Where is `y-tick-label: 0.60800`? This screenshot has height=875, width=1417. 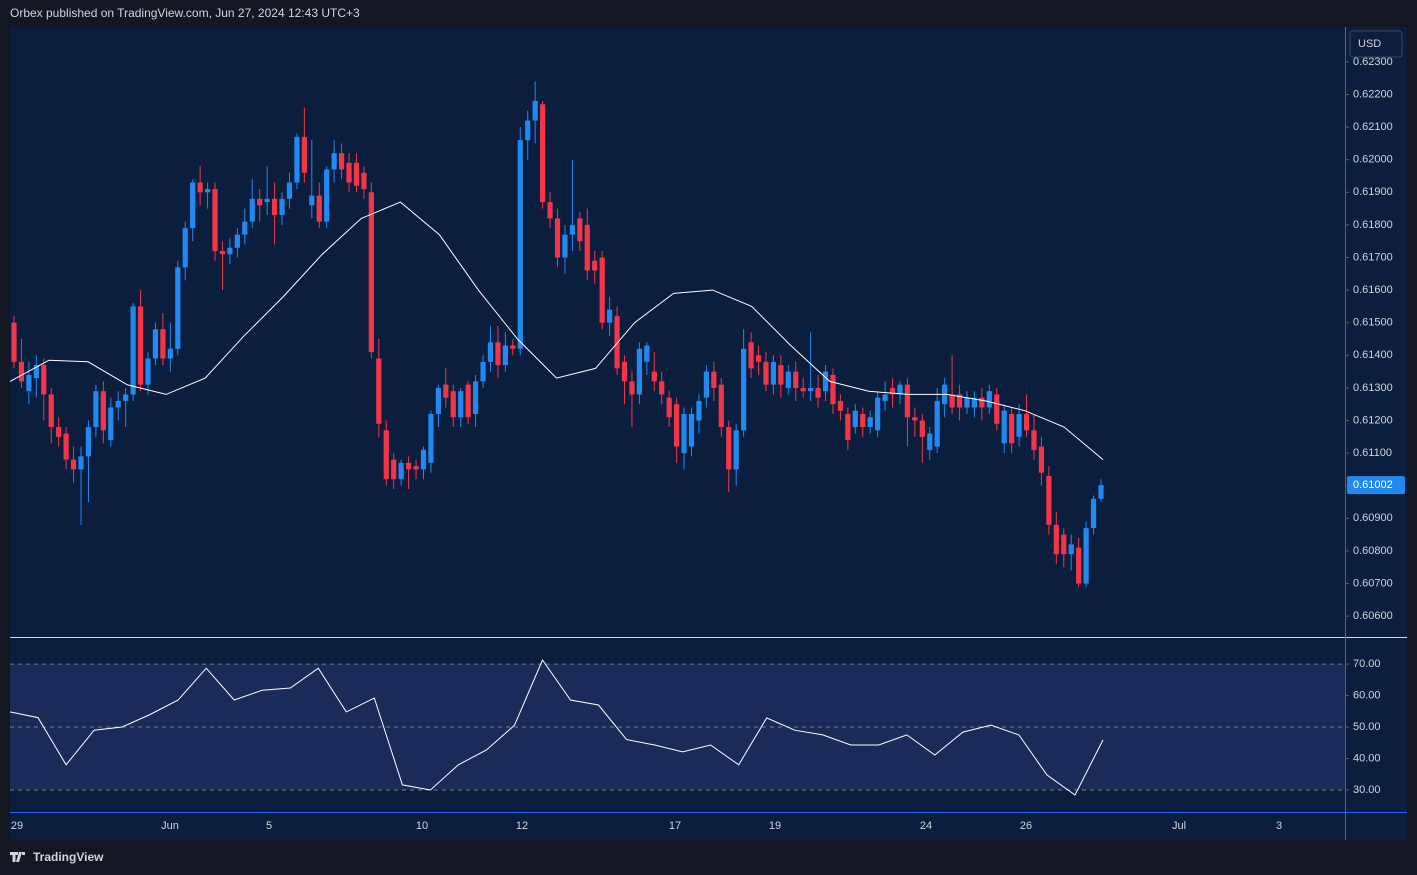 y-tick-label: 0.60800 is located at coordinates (1373, 551).